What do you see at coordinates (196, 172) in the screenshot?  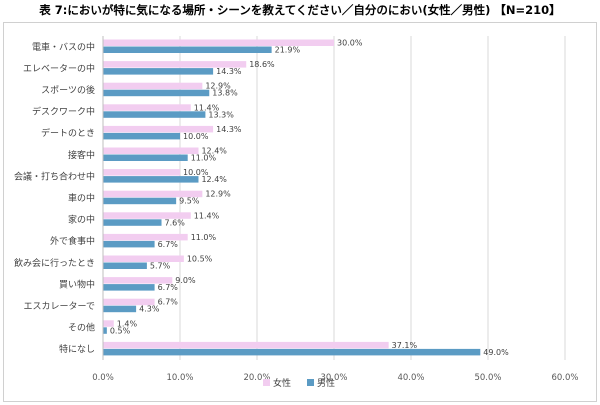 I see `data-label-female: 10.0%` at bounding box center [196, 172].